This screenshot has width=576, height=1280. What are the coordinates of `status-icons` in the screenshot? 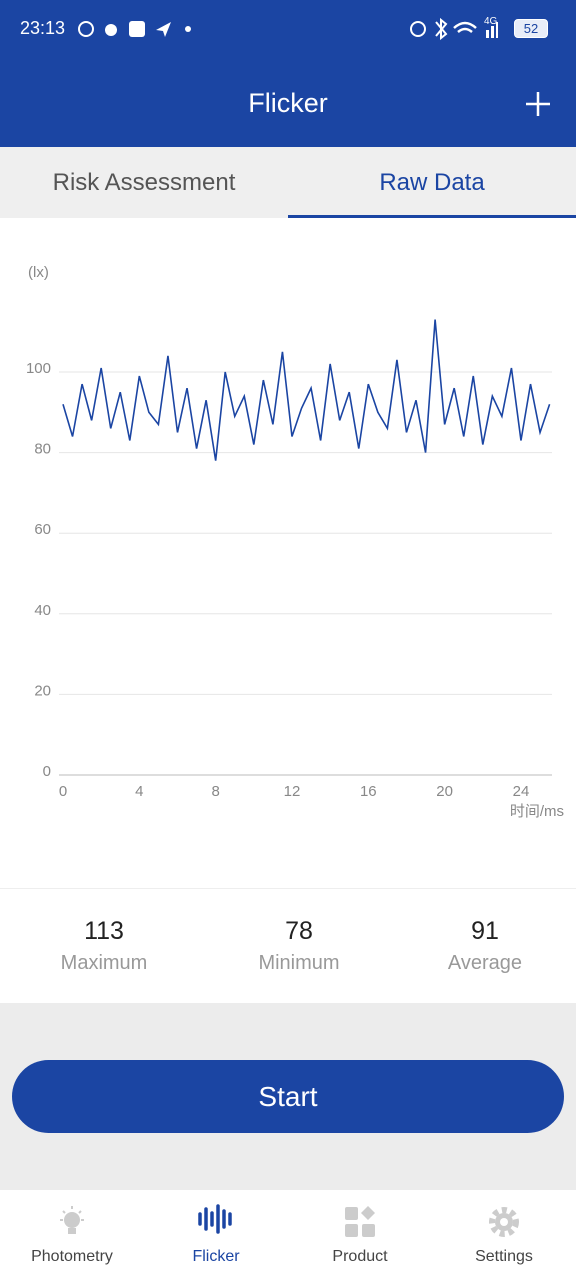 It's located at (134, 29).